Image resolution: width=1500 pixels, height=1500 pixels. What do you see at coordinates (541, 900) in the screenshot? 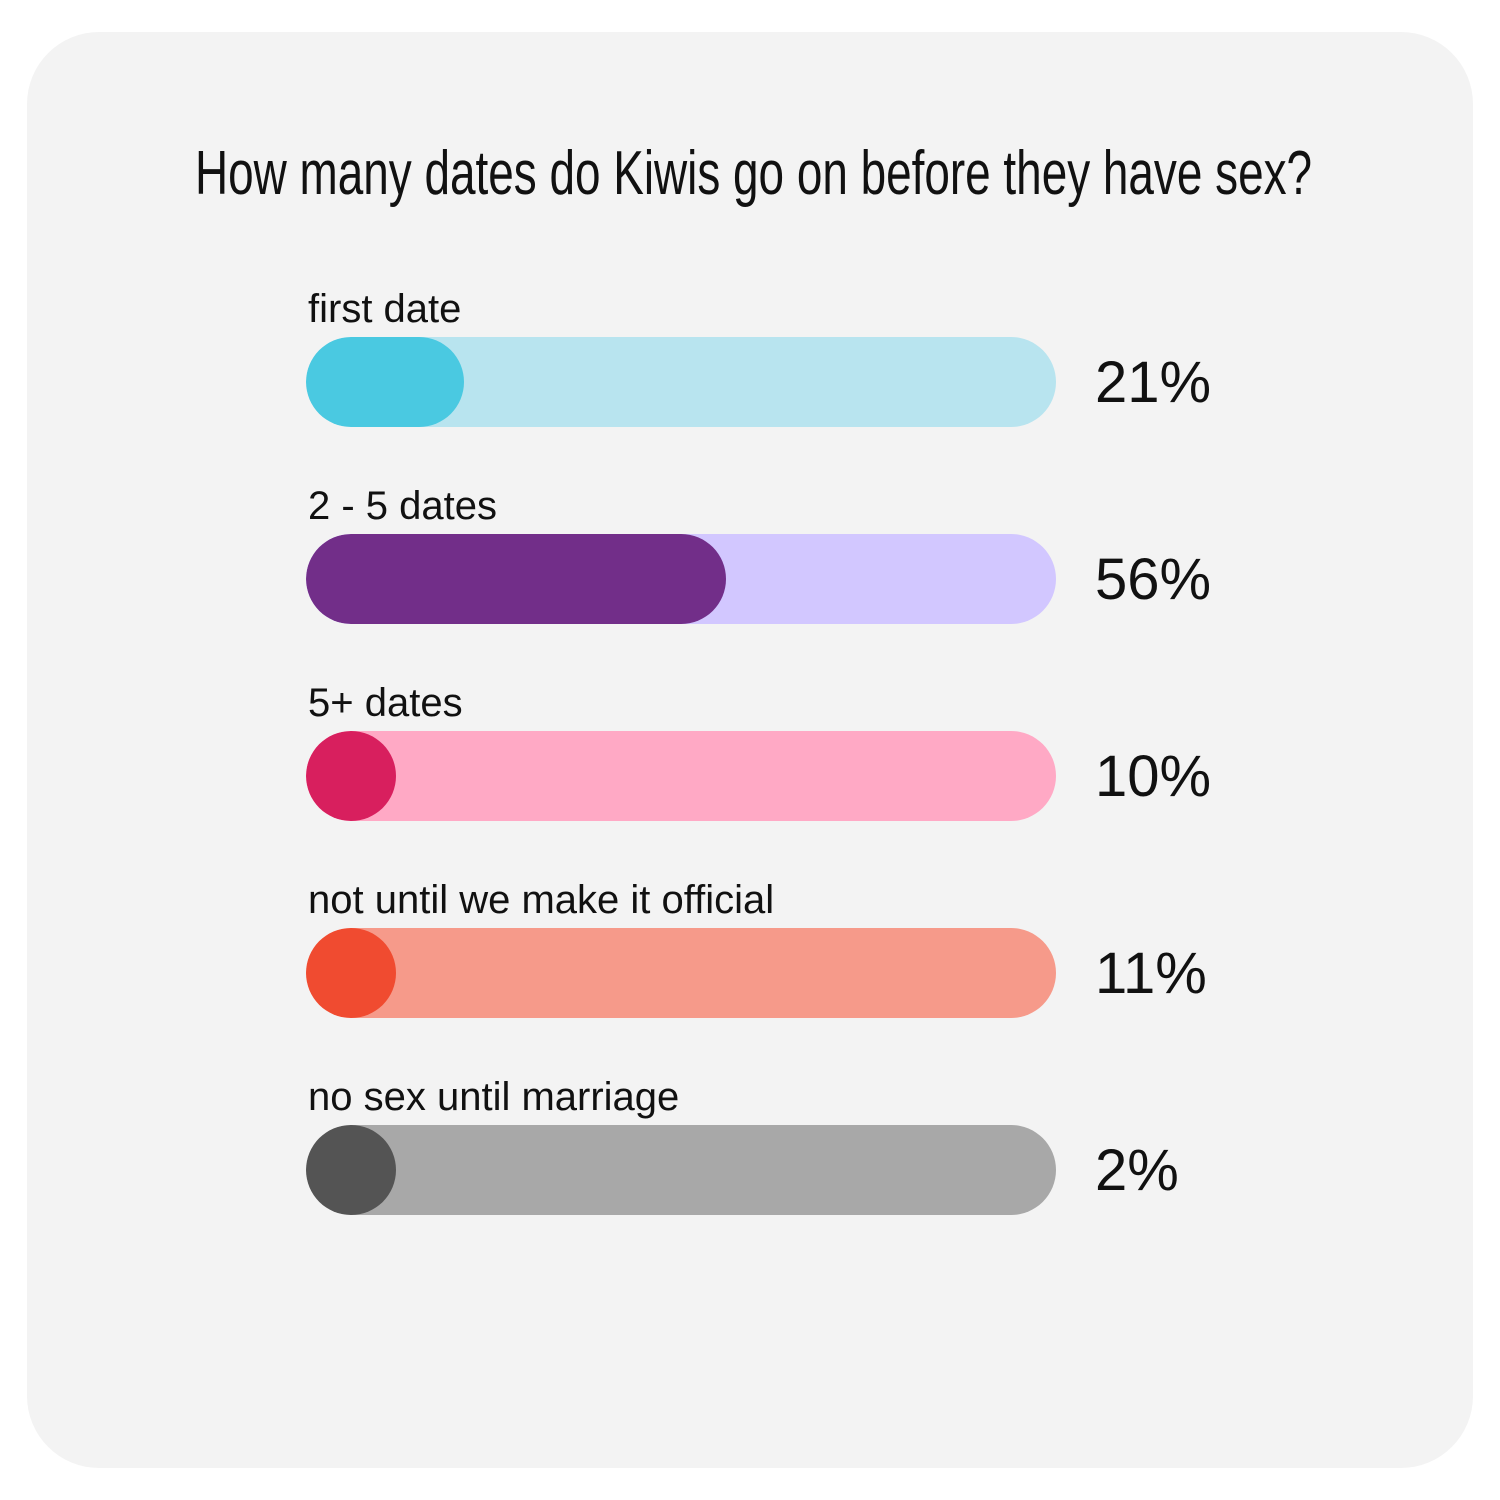
I see `category-label: not until we make it official` at bounding box center [541, 900].